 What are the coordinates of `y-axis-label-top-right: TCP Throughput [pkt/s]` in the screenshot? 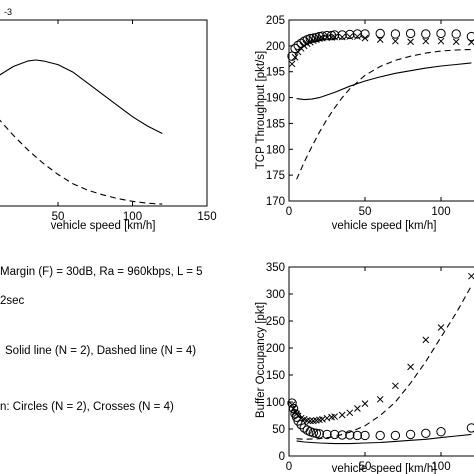 It's located at (261, 110).